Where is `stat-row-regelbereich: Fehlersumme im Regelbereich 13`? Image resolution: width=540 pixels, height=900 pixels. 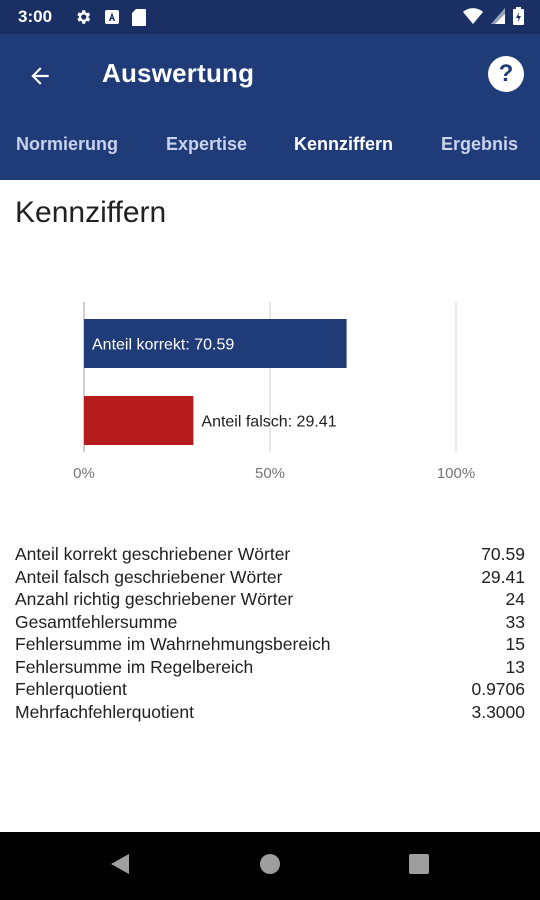 stat-row-regelbereich: Fehlersumme im Regelbereich 13 is located at coordinates (270, 667).